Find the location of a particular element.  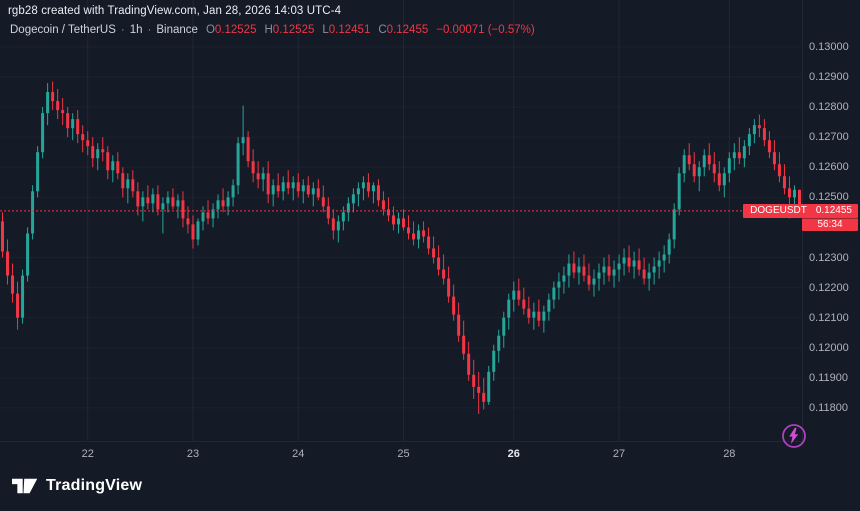

tradingview-logo: TradingView is located at coordinates (77, 486).